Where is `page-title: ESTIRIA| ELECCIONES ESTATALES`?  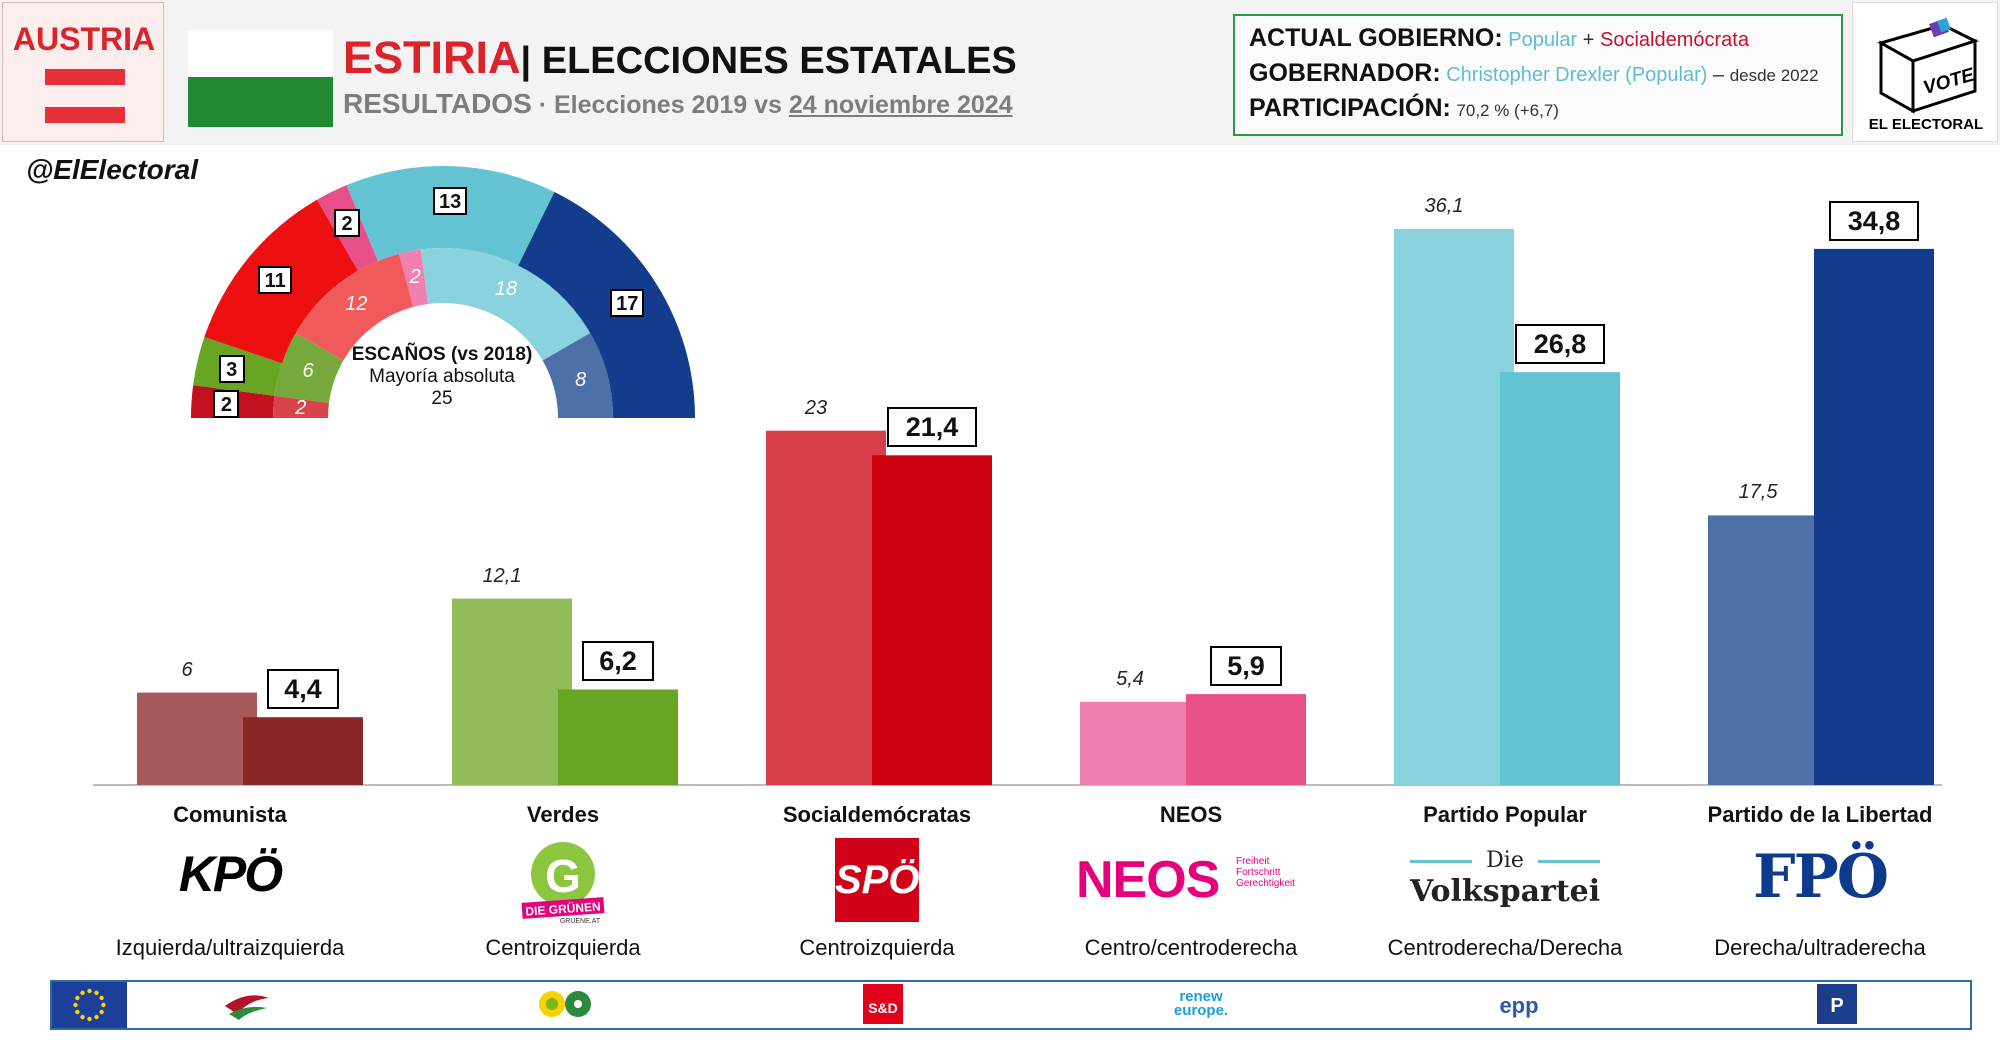 page-title: ESTIRIA| ELECCIONES ESTATALES is located at coordinates (680, 58).